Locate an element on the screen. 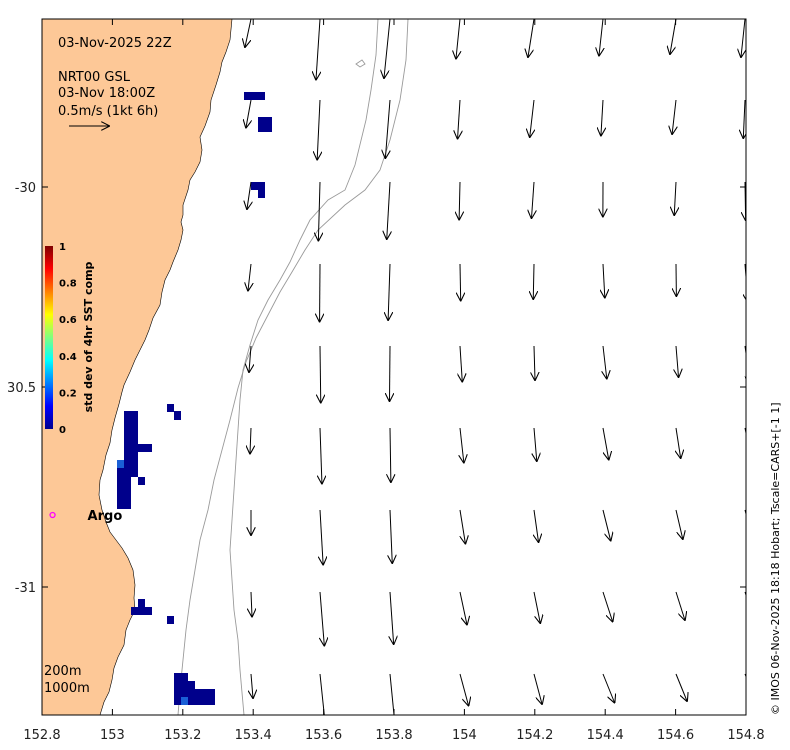 The width and height of the screenshot is (790, 750). lon-tick-label: 154.8 is located at coordinates (745, 735).